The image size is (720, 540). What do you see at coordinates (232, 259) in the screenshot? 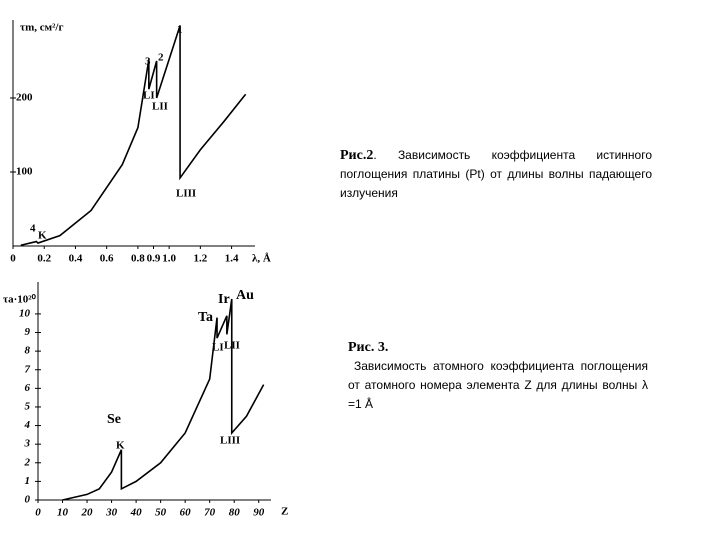
I see `x-tick-label: 1.4` at bounding box center [232, 259].